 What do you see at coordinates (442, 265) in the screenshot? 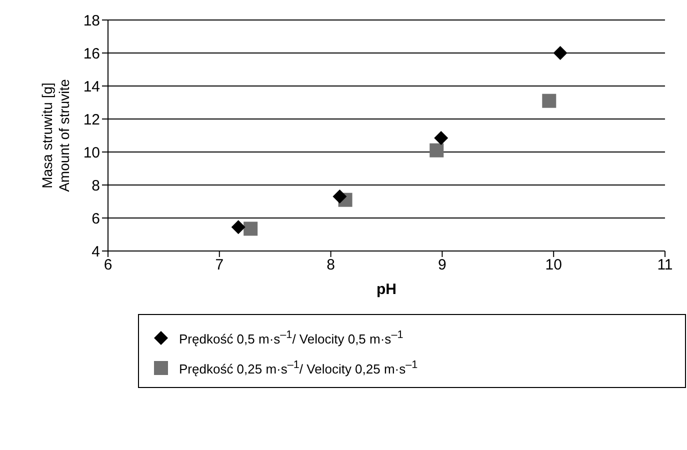
I see `x-tick-label: 9` at bounding box center [442, 265].